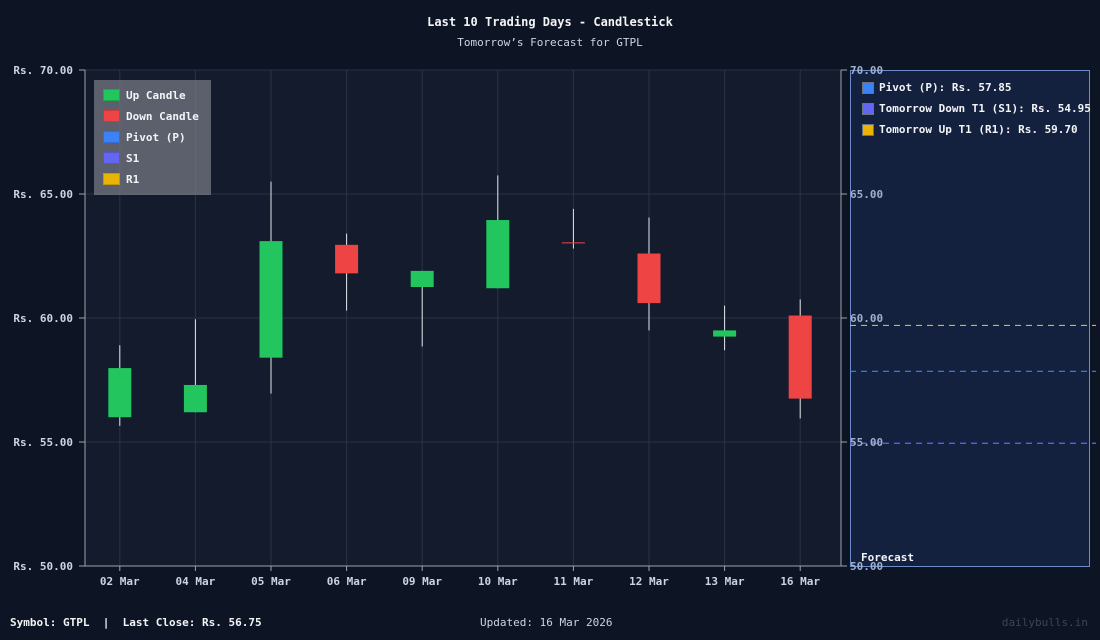 This screenshot has height=640, width=1100. Describe the element at coordinates (1044, 622) in the screenshot. I see `watermark: dailybulls.in` at that location.